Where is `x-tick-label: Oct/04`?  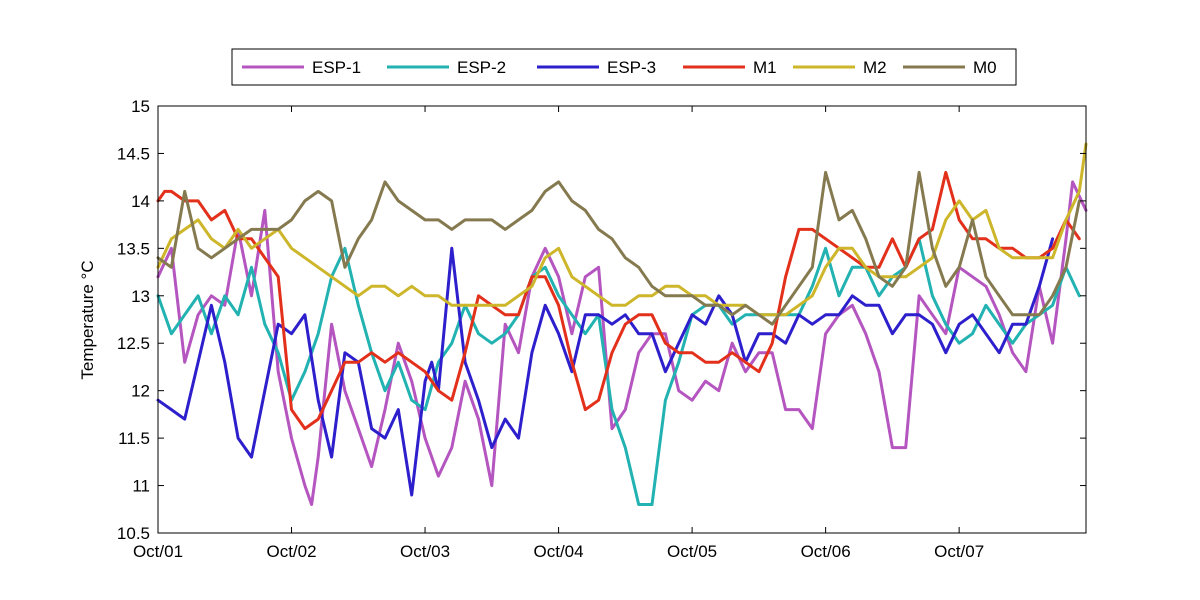
x-tick-label: Oct/04 is located at coordinates (559, 551).